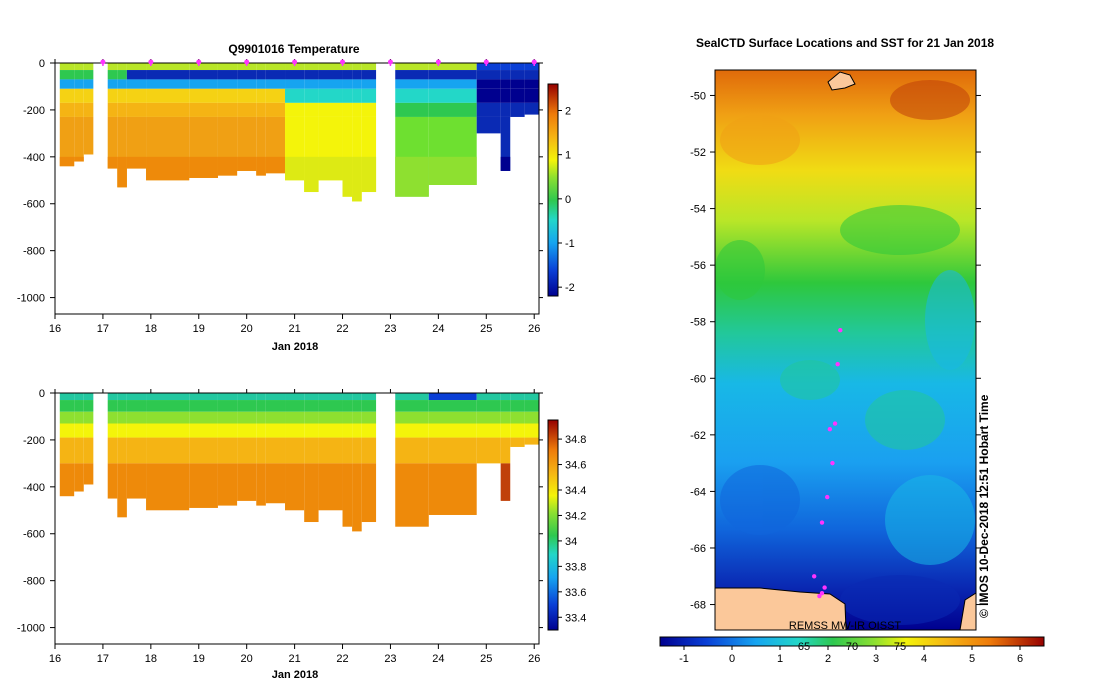 This screenshot has width=1099, height=700. Describe the element at coordinates (924, 659) in the screenshot. I see `sst-colorbar-tick-label: 4` at that location.